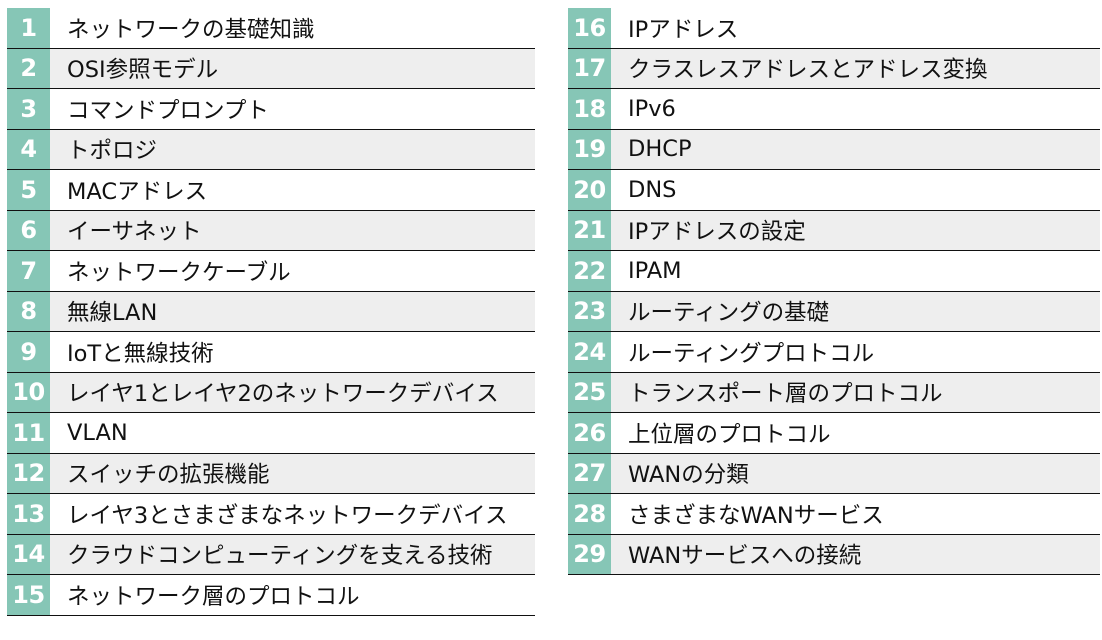 Image resolution: width=1102 pixels, height=640 pixels. What do you see at coordinates (834, 473) in the screenshot?
I see `list-item: 27 WANの分類` at bounding box center [834, 473].